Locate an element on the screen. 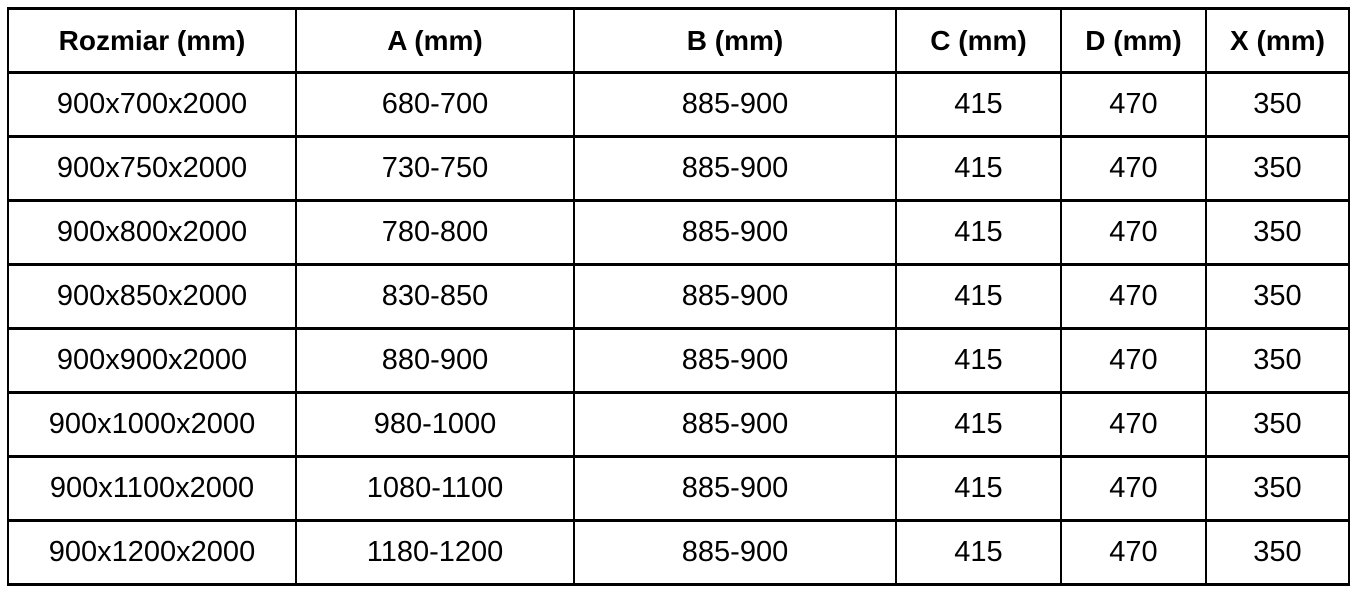 This screenshot has height=593, width=1355. table-cell: 900x1200x2000 is located at coordinates (152, 552).